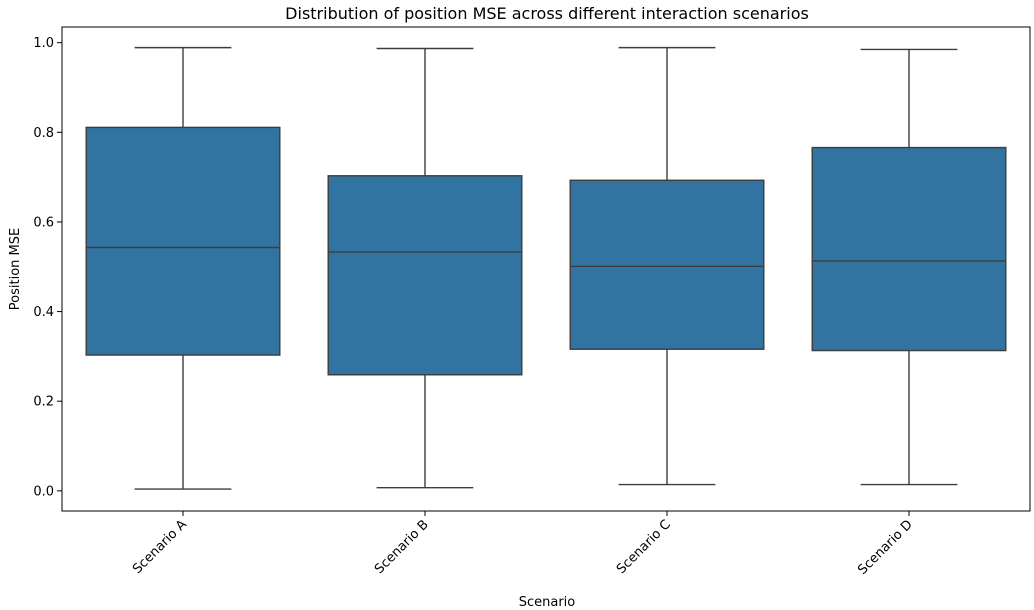 Image resolution: width=1034 pixels, height=610 pixels. What do you see at coordinates (47, 267) in the screenshot?
I see `y-axis: 0.0 0.2 0.4 0.6 0.8 1.0` at bounding box center [47, 267].